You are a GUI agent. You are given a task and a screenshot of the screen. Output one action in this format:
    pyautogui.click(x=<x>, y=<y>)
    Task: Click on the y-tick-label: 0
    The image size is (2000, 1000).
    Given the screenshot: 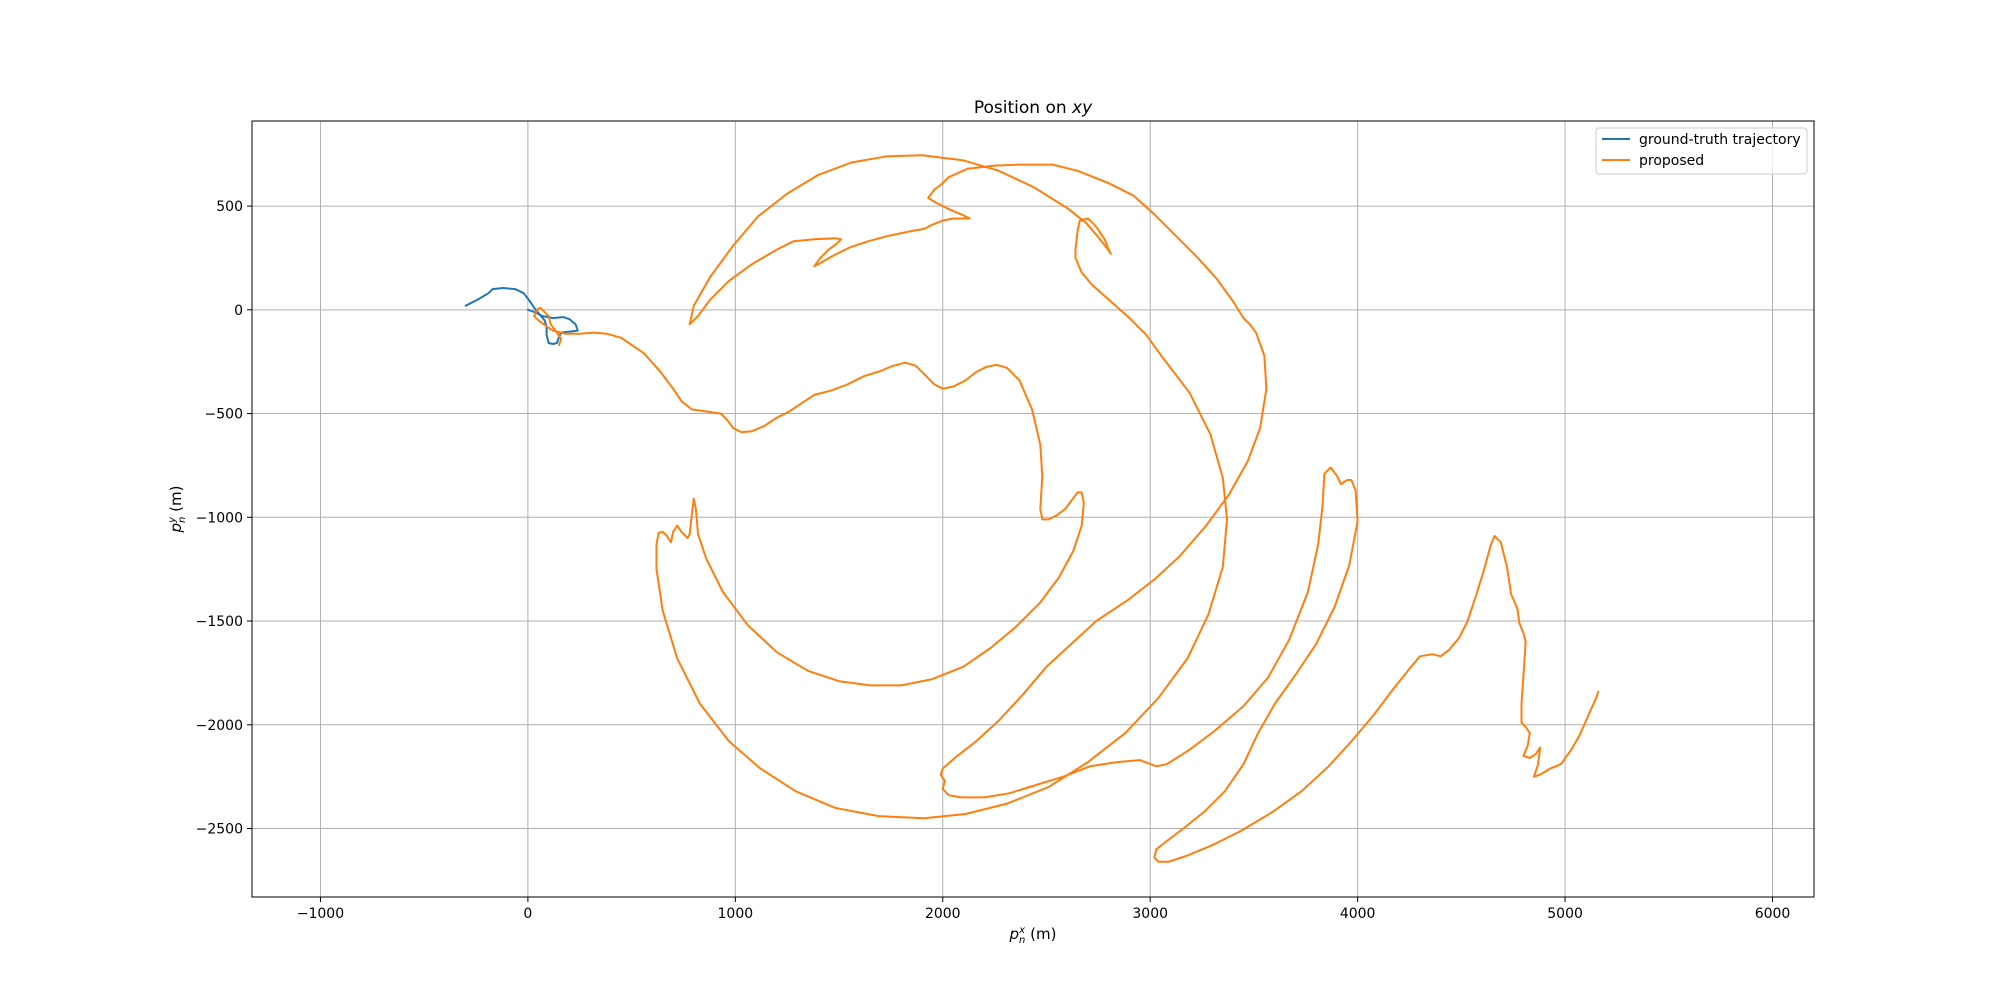 What is the action you would take?
    pyautogui.click(x=238, y=311)
    